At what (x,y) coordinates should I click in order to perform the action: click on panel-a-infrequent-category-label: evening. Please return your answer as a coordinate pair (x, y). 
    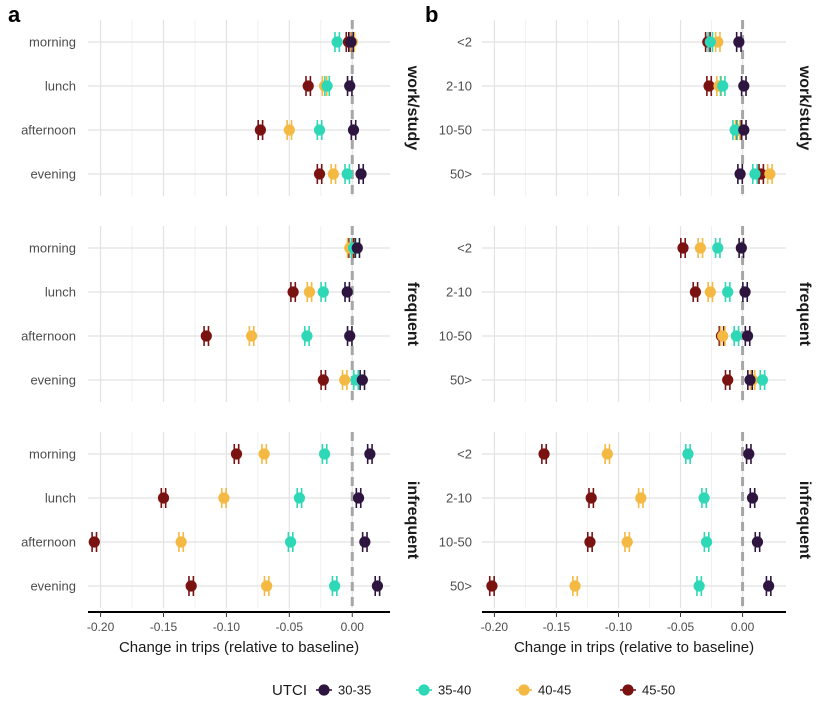
    Looking at the image, I should click on (53, 586).